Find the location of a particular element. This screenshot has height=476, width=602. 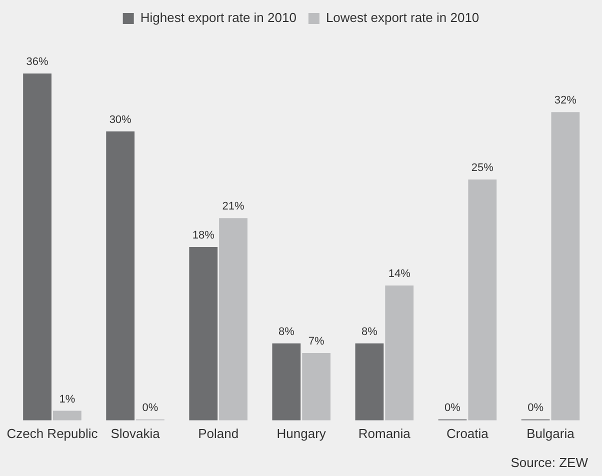

x-tick-label: Romania is located at coordinates (385, 433).